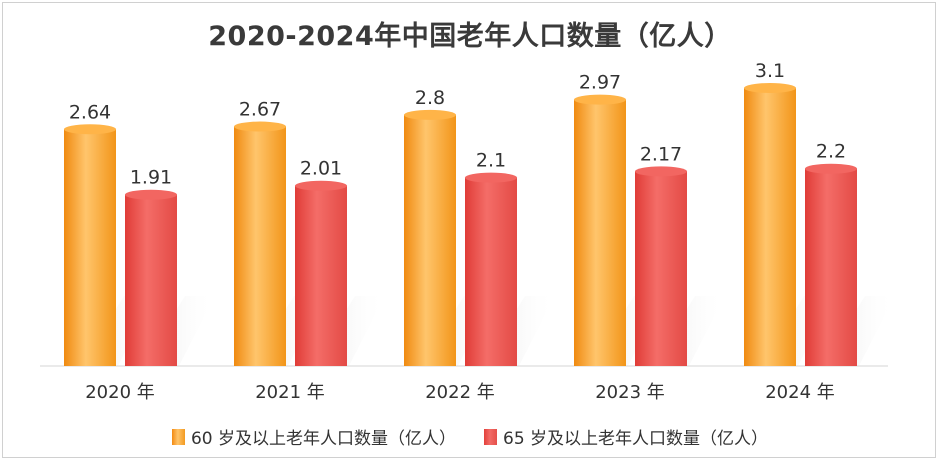 This screenshot has height=462, width=940. Describe the element at coordinates (151, 194) in the screenshot. I see `bar-cap-65-plus-2020` at that location.